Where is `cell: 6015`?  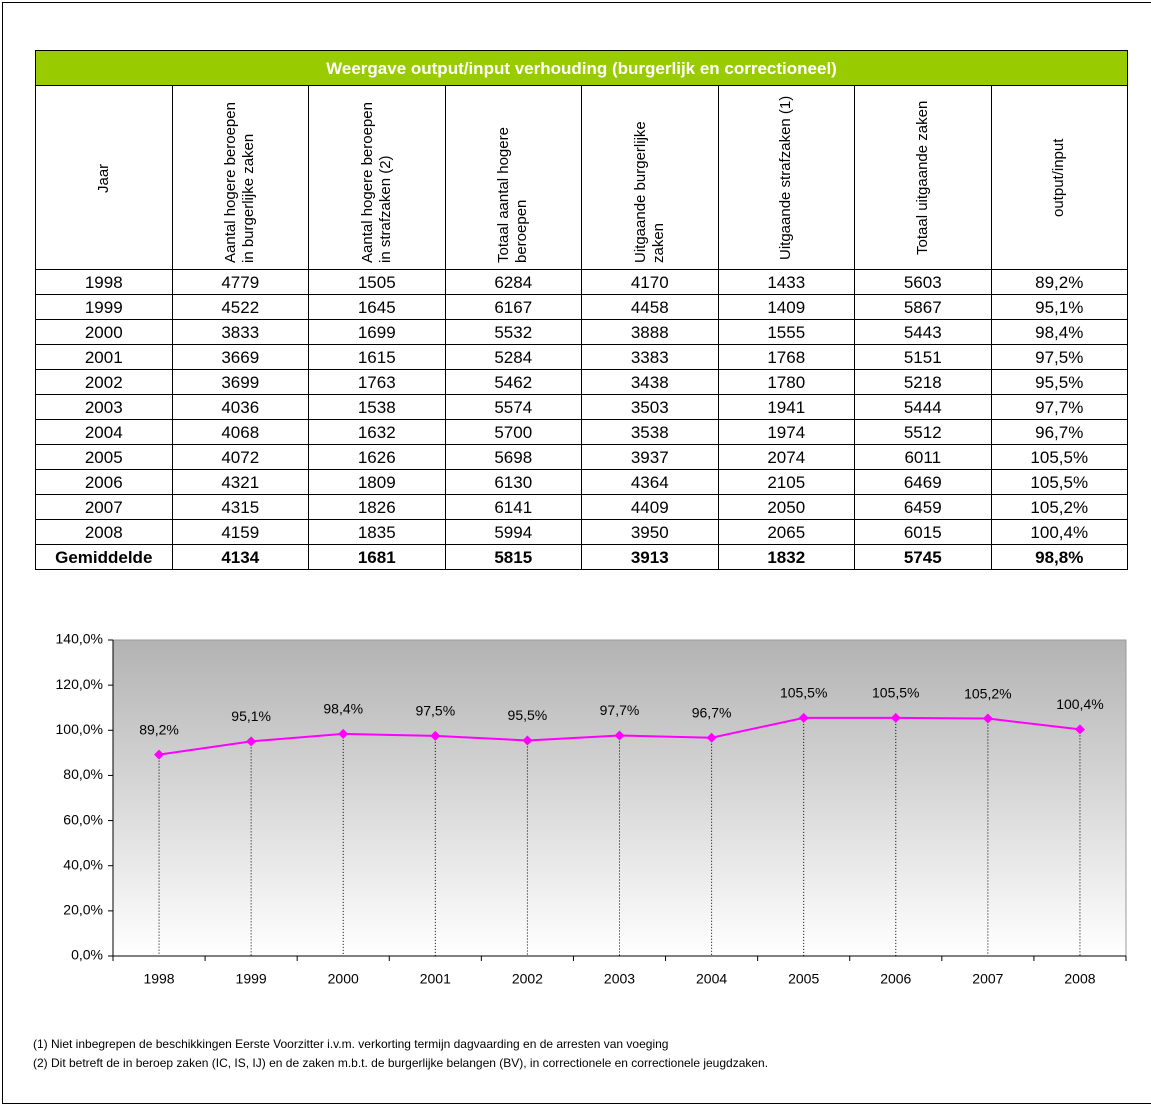 cell: 6015 is located at coordinates (923, 532).